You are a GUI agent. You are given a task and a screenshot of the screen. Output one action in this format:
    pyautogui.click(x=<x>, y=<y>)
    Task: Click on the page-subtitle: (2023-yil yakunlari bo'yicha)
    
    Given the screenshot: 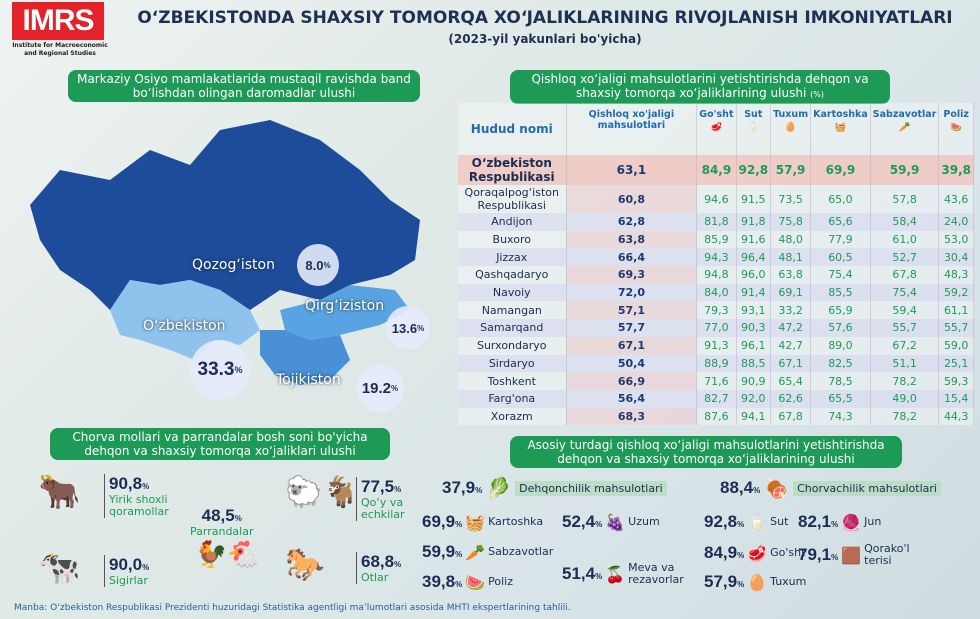 What is the action you would take?
    pyautogui.click(x=545, y=39)
    